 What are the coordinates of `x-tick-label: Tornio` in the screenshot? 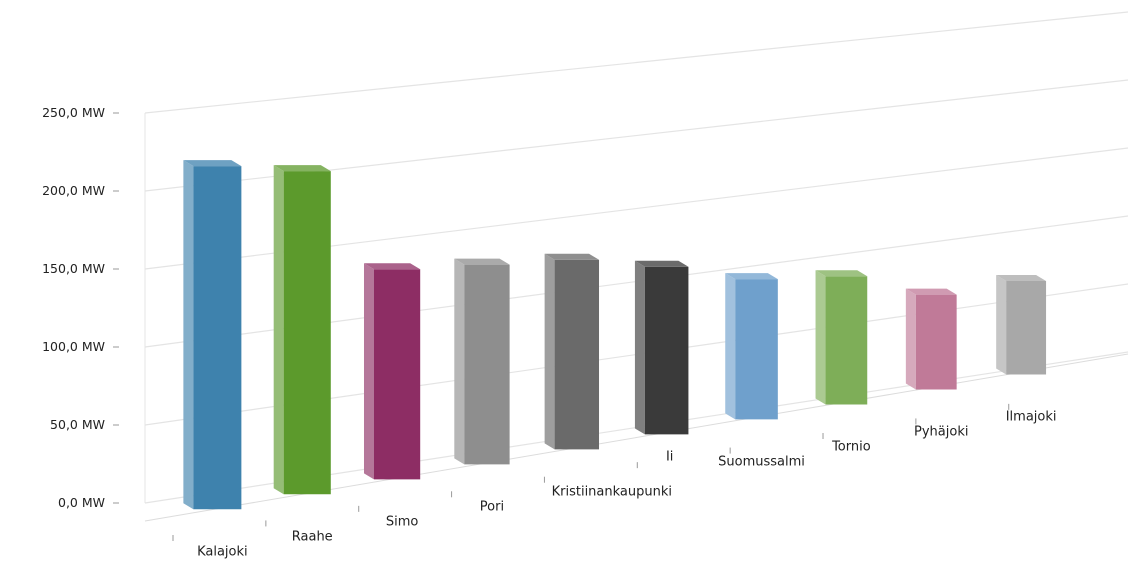 It's located at (851, 446).